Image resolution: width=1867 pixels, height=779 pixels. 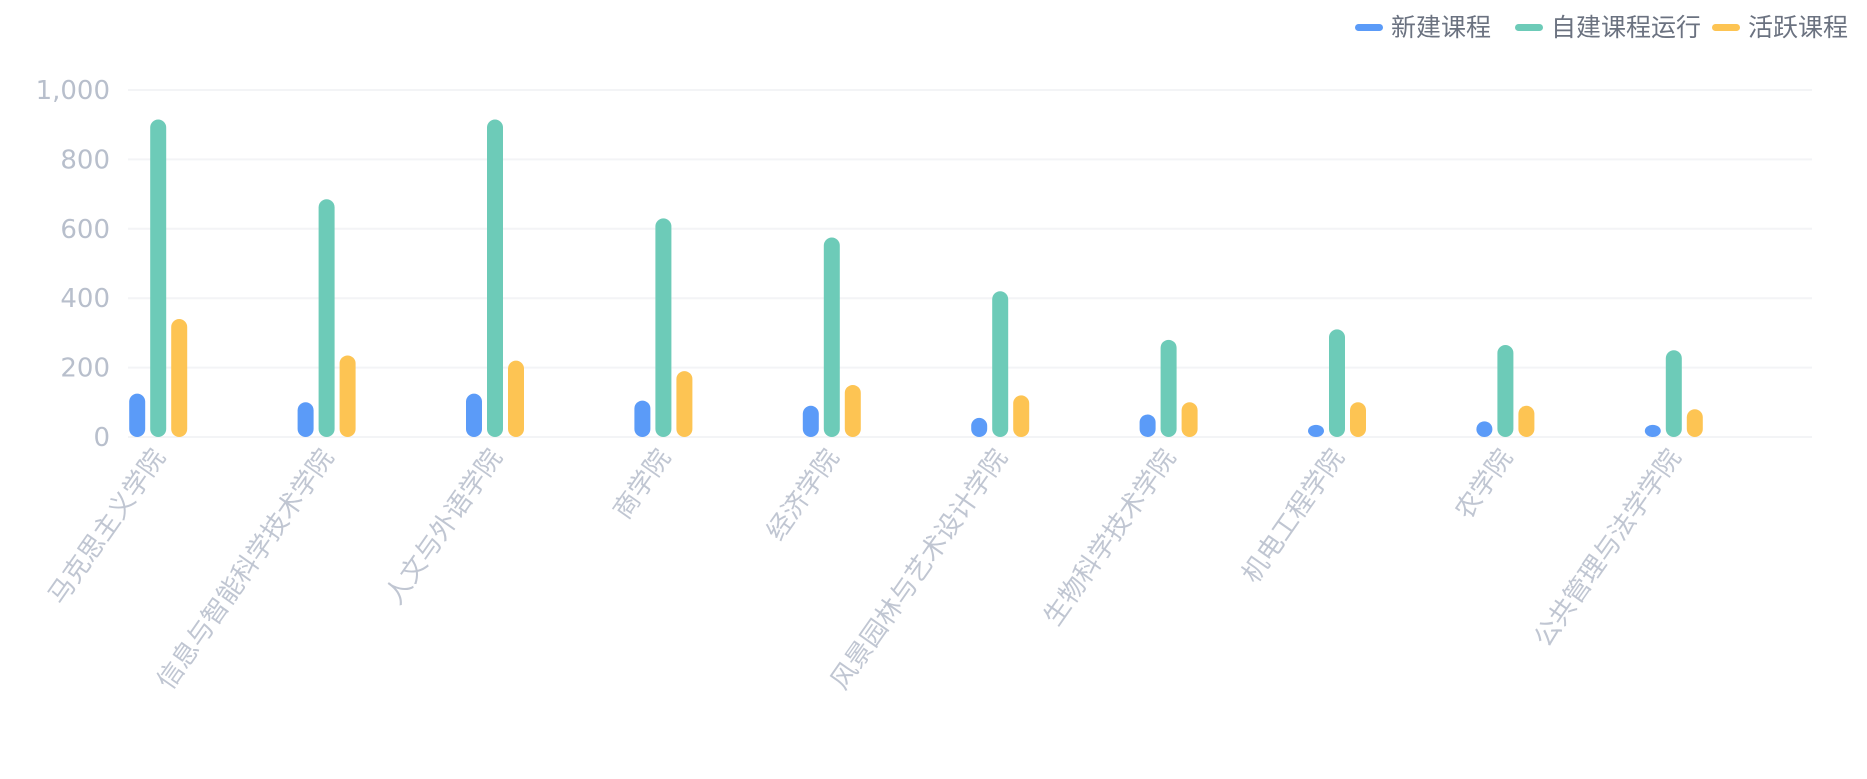 I want to click on legend: 新建课程 自建课程运行 活跃课程, so click(x=1601, y=27).